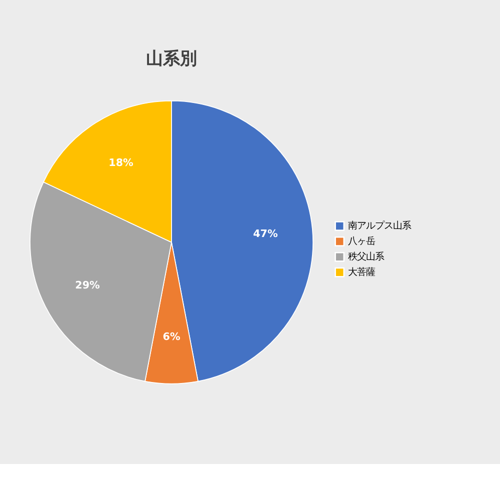 The height and width of the screenshot is (487, 500). I want to click on data-label: 6%, so click(171, 337).